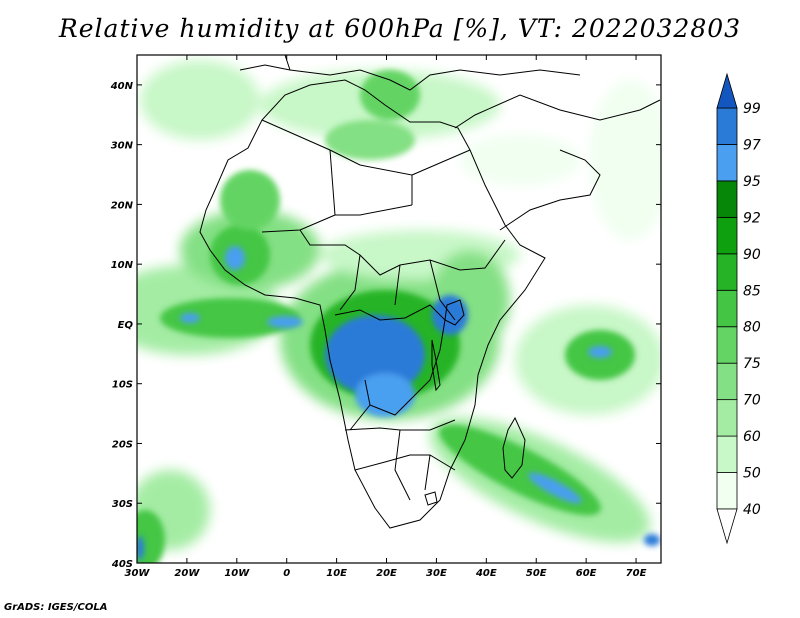 This screenshot has height=618, width=800. What do you see at coordinates (752, 182) in the screenshot?
I see `colorbar-label: 95` at bounding box center [752, 182].